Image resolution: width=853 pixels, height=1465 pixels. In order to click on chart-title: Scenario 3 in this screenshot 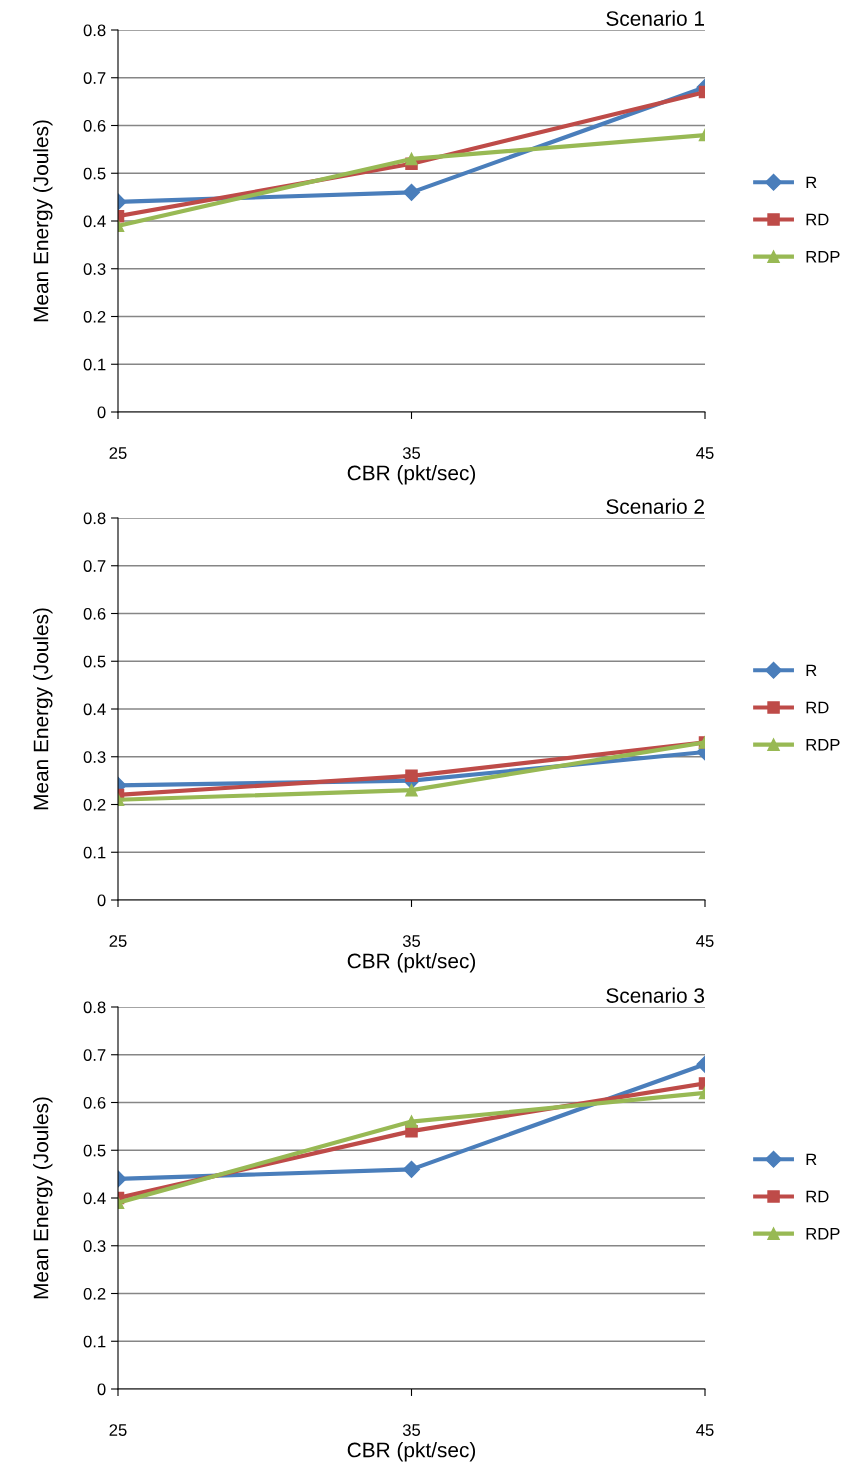, I will do `click(655, 995)`.